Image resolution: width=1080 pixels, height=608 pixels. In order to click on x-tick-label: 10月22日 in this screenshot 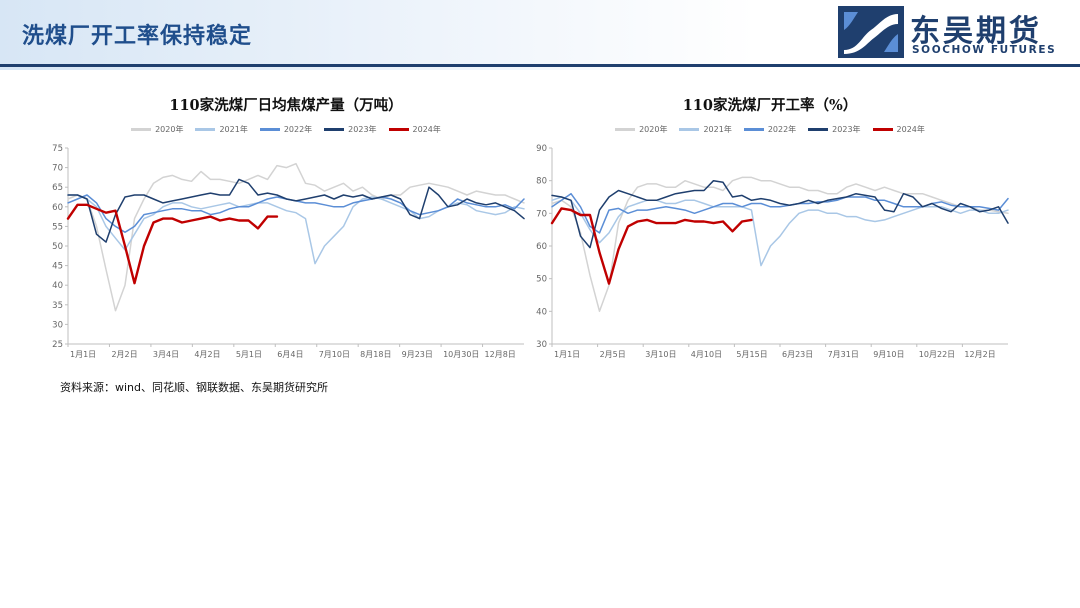, I will do `click(937, 354)`.